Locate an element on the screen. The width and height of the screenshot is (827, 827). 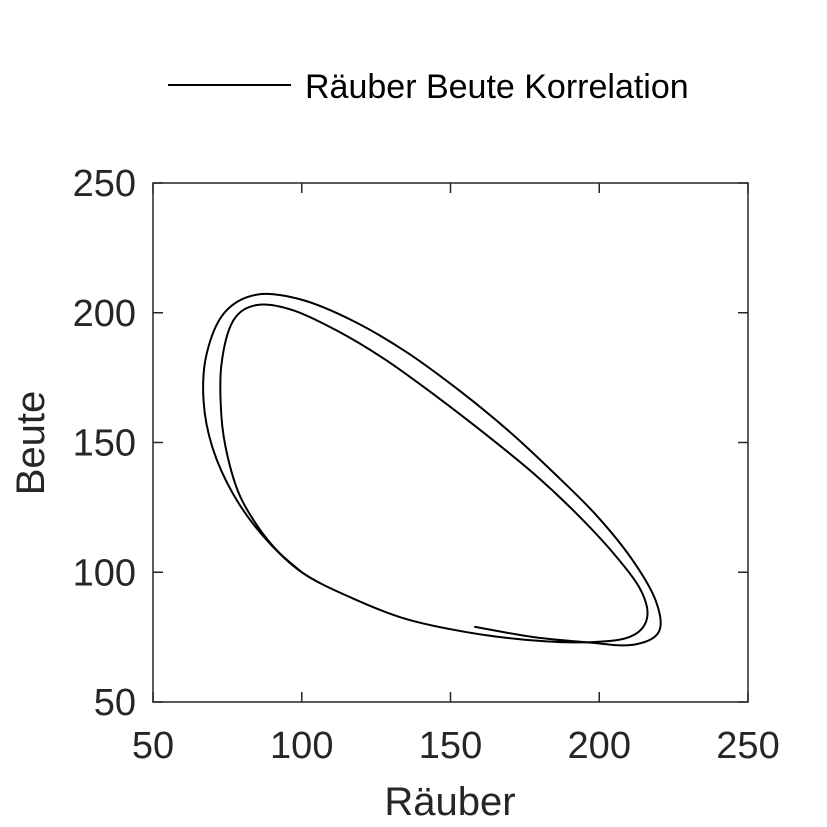
y-tick-label: 50 is located at coordinates (115, 703).